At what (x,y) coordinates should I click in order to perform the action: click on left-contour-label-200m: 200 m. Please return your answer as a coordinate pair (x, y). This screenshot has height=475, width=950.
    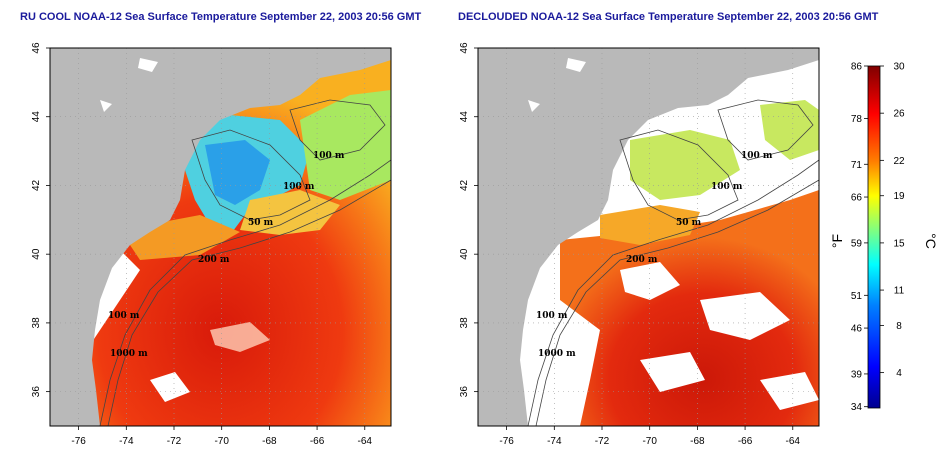
    Looking at the image, I should click on (214, 260).